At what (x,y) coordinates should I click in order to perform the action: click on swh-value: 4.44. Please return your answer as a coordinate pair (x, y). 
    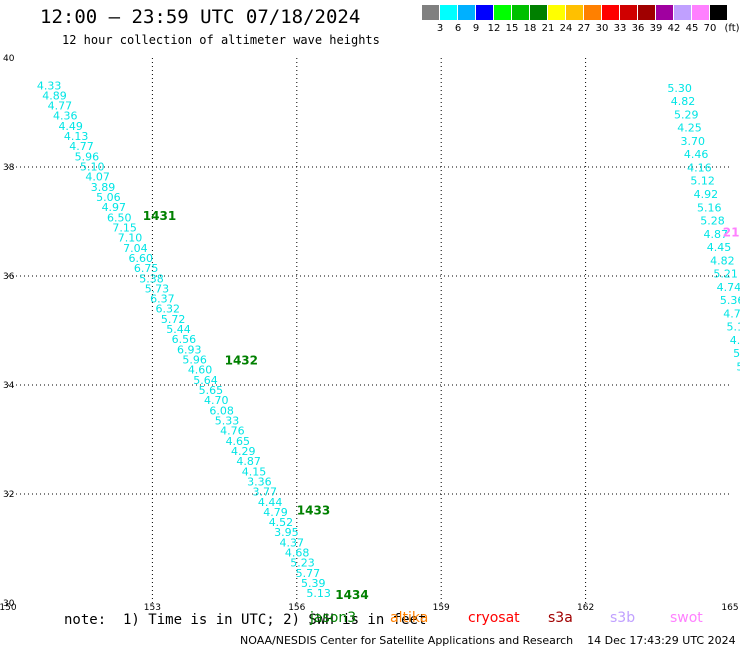
    Looking at the image, I should click on (270, 502).